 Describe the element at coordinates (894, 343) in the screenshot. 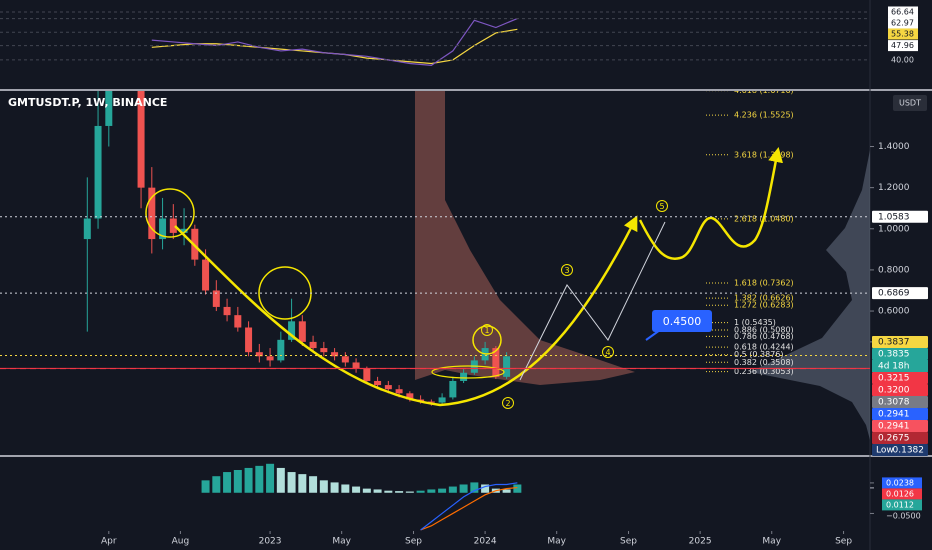

I see `price-tag-label: 0.3837` at that location.